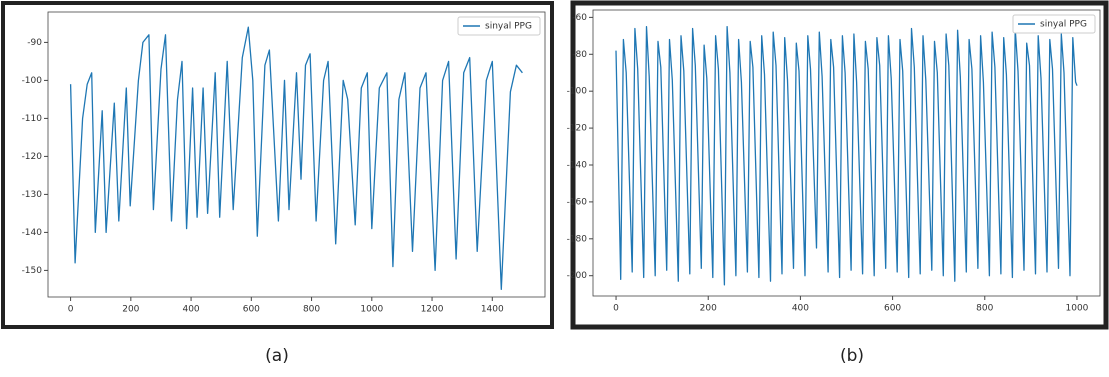 The height and width of the screenshot is (377, 1109). What do you see at coordinates (579, 55) in the screenshot?
I see `y-tick-label: -80` at bounding box center [579, 55].